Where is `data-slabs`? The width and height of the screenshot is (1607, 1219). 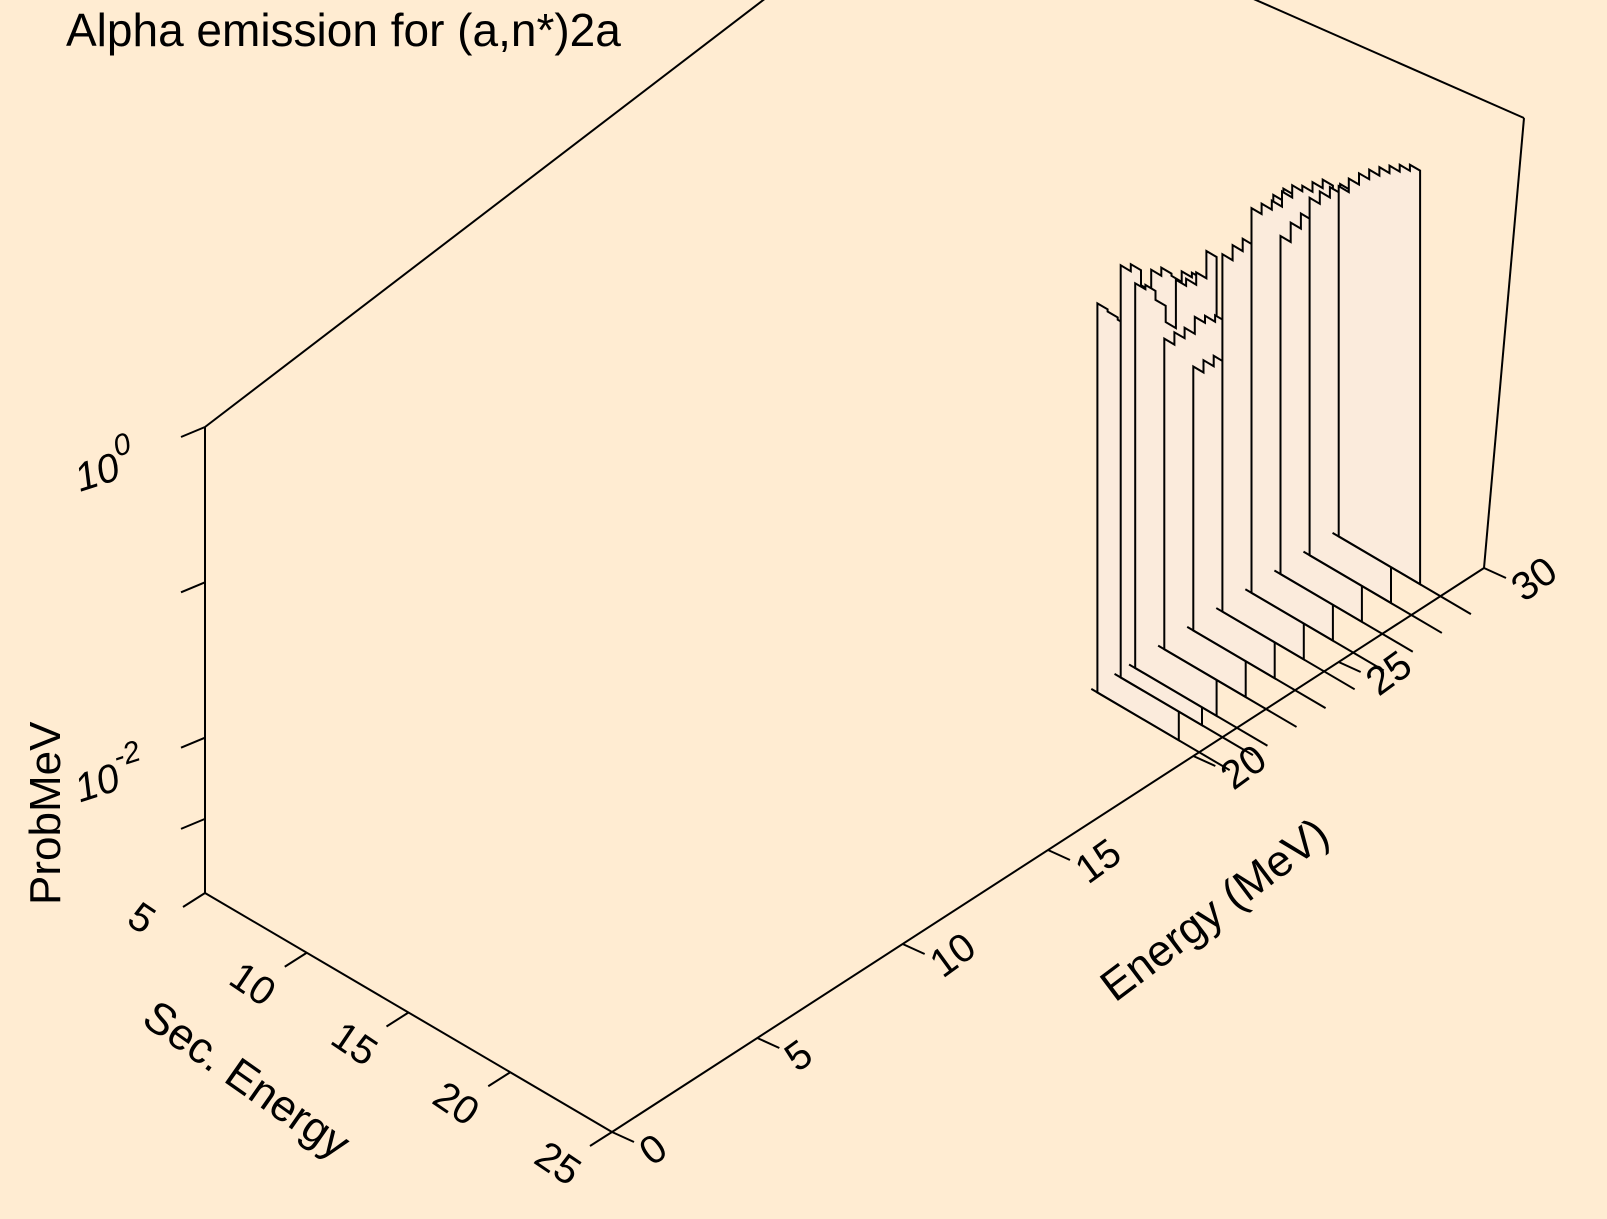
data-slabs is located at coordinates (1281, 467).